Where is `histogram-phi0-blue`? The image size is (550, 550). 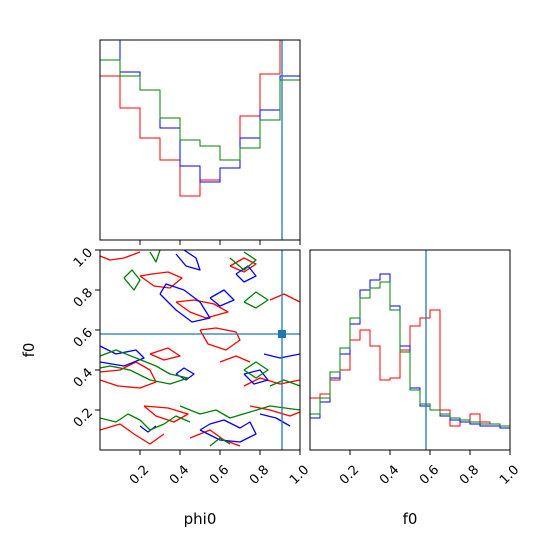
histogram-phi0-blue is located at coordinates (200, 140).